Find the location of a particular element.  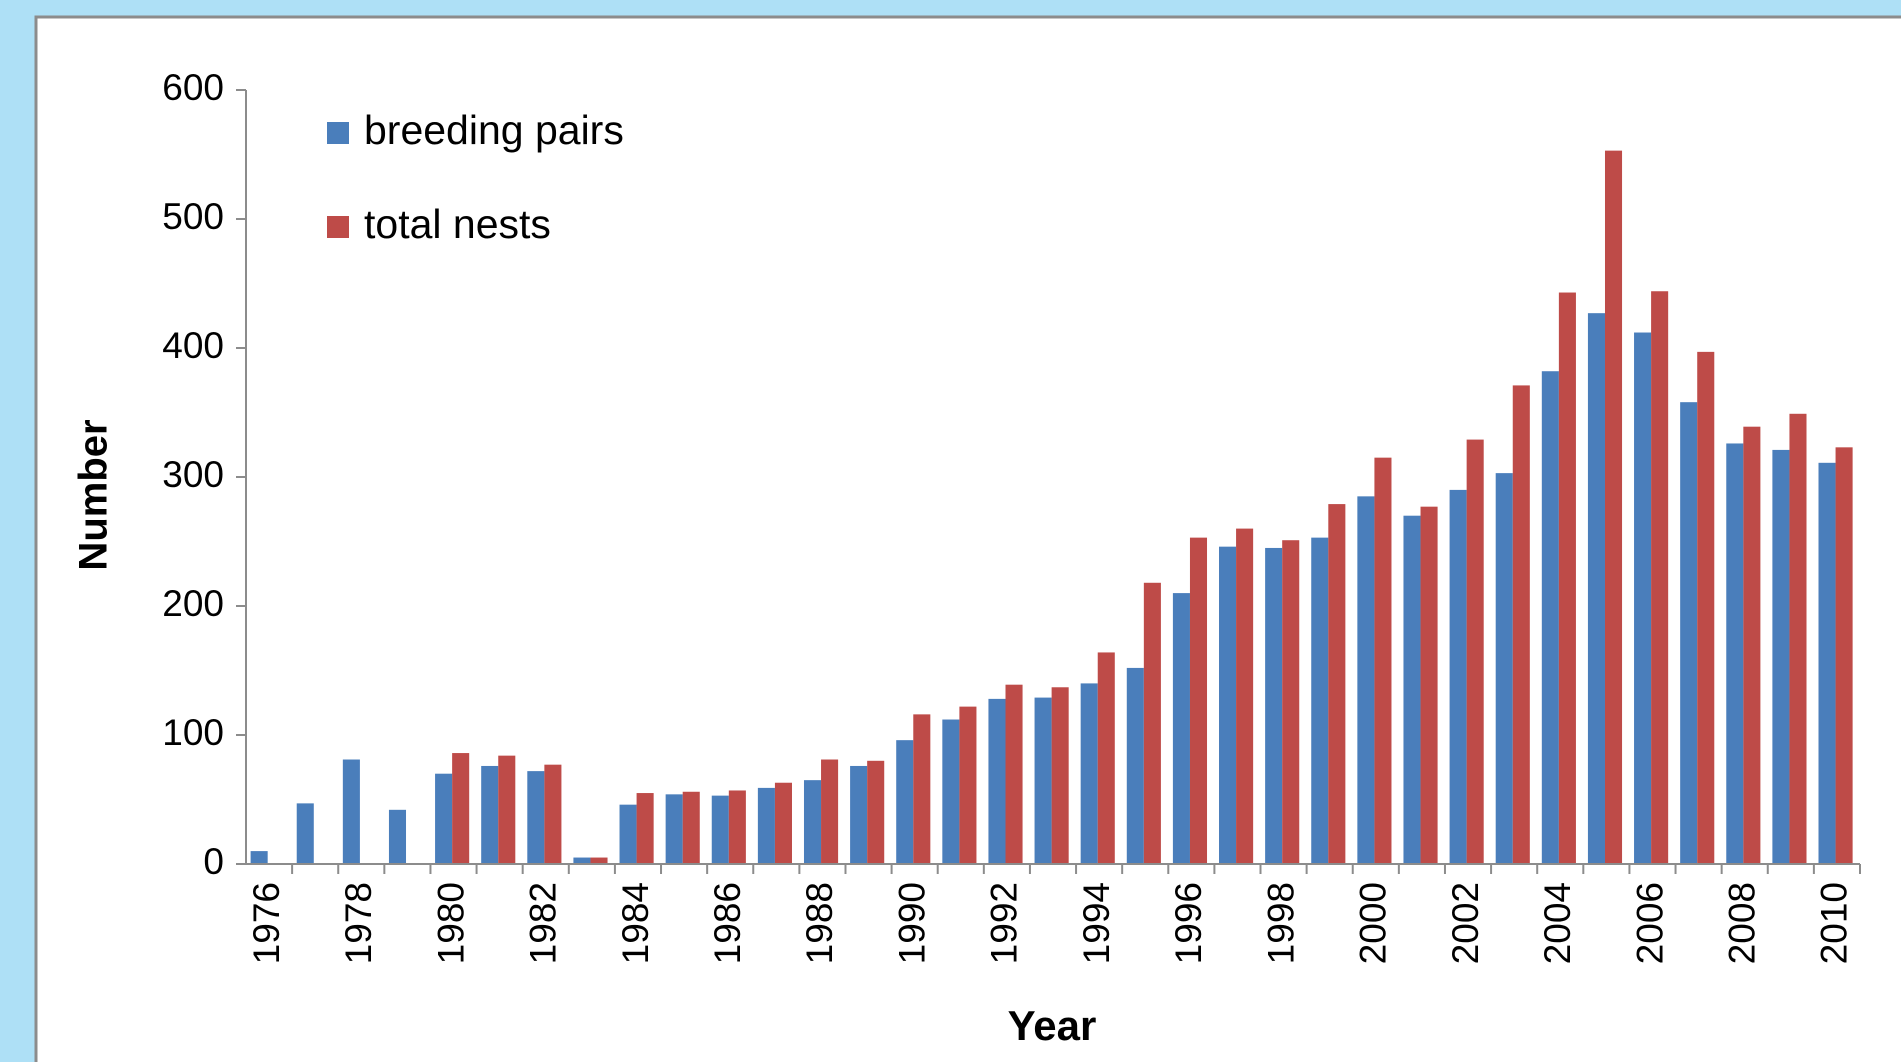

y-tick-label: 300 is located at coordinates (193, 474).